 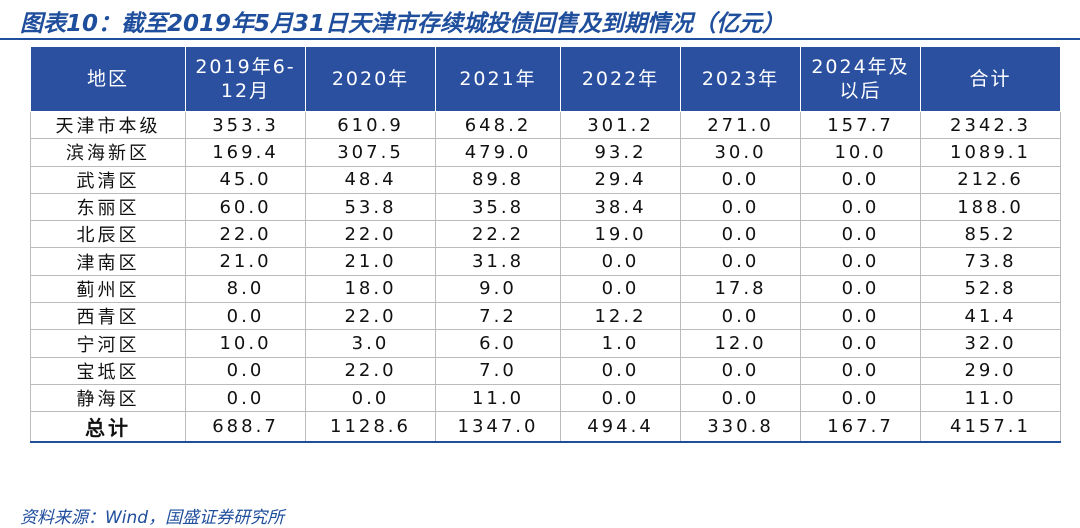 I want to click on header-cell: 2023年, so click(x=740, y=79).